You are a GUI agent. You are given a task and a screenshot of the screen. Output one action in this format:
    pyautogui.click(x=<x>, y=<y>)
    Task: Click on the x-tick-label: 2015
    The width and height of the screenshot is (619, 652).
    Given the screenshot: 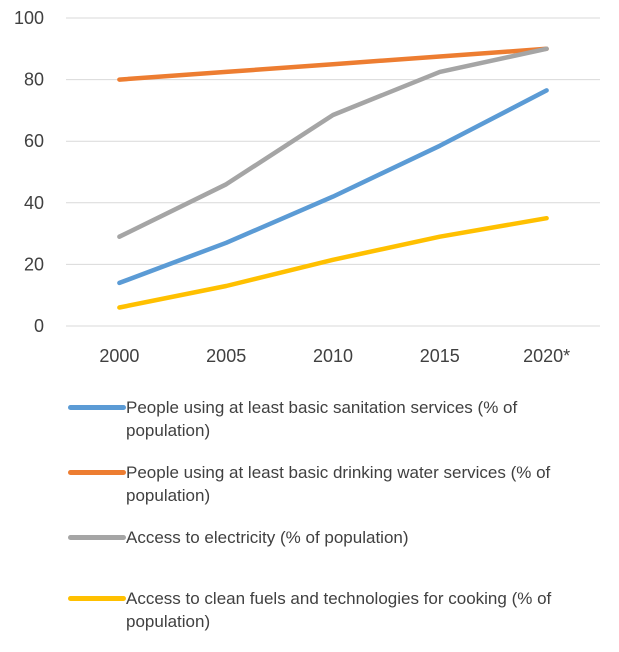 What is the action you would take?
    pyautogui.click(x=440, y=356)
    